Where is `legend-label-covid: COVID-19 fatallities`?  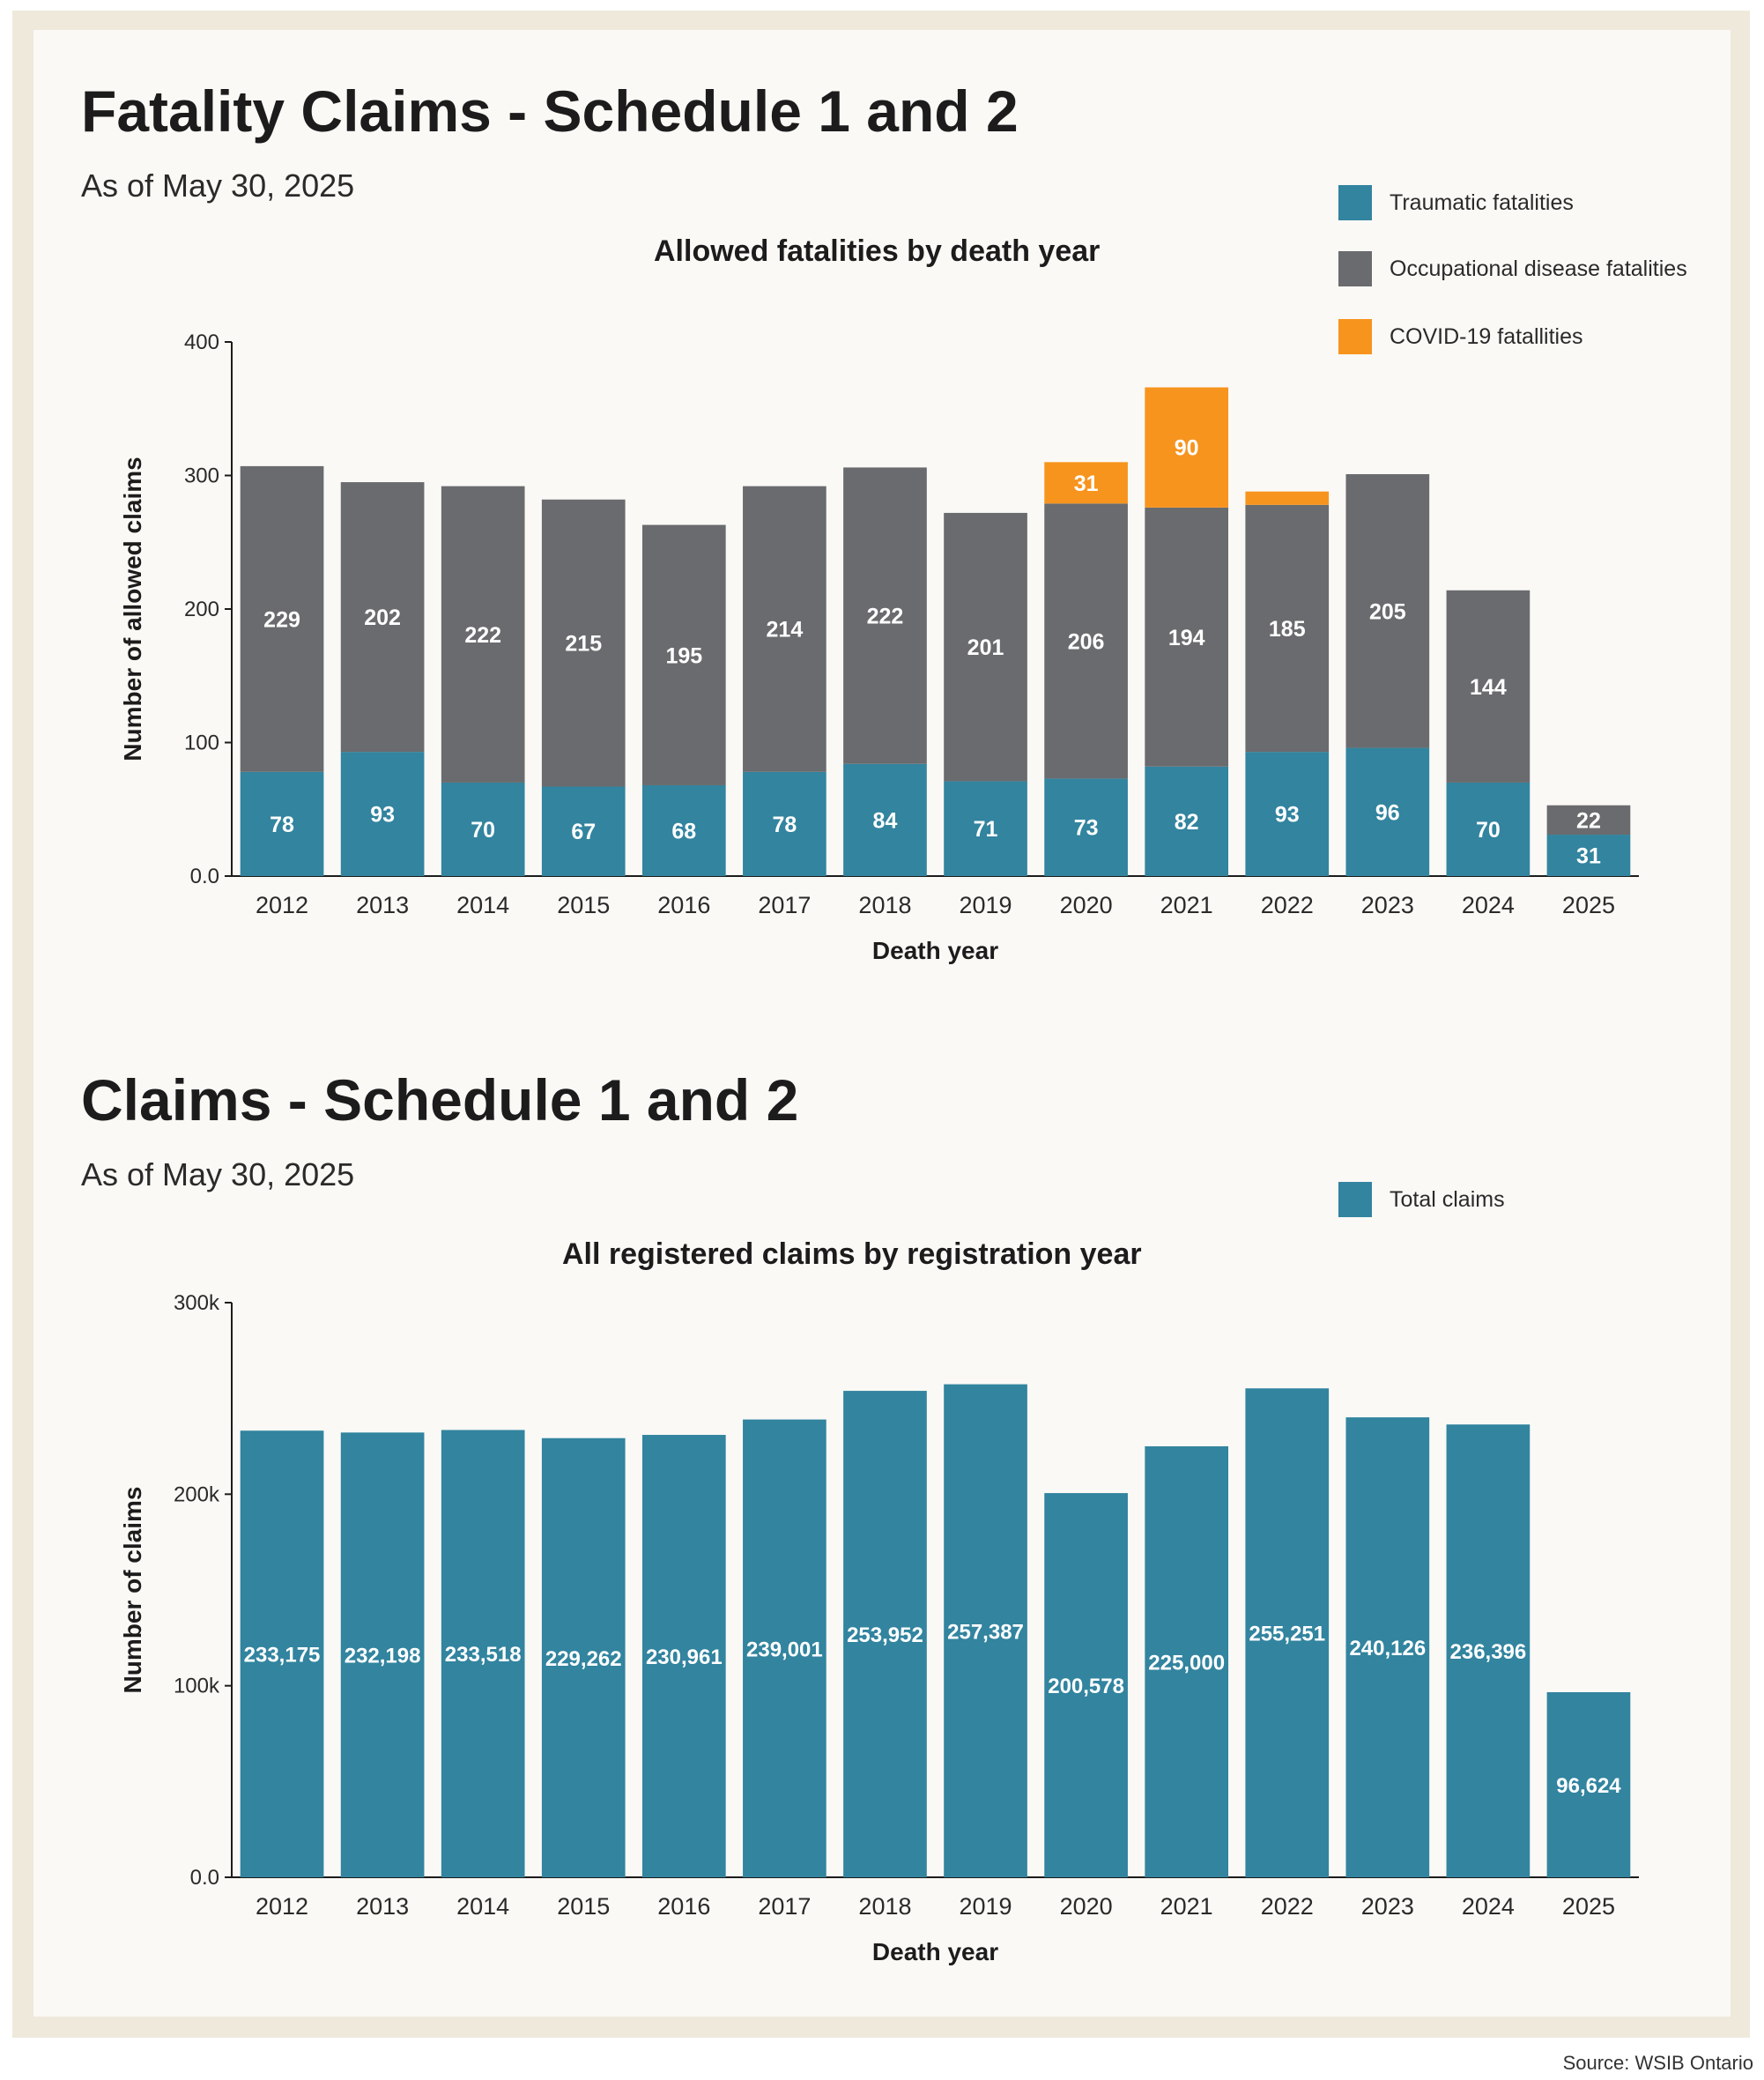 legend-label-covid: COVID-19 fatallities is located at coordinates (1486, 336).